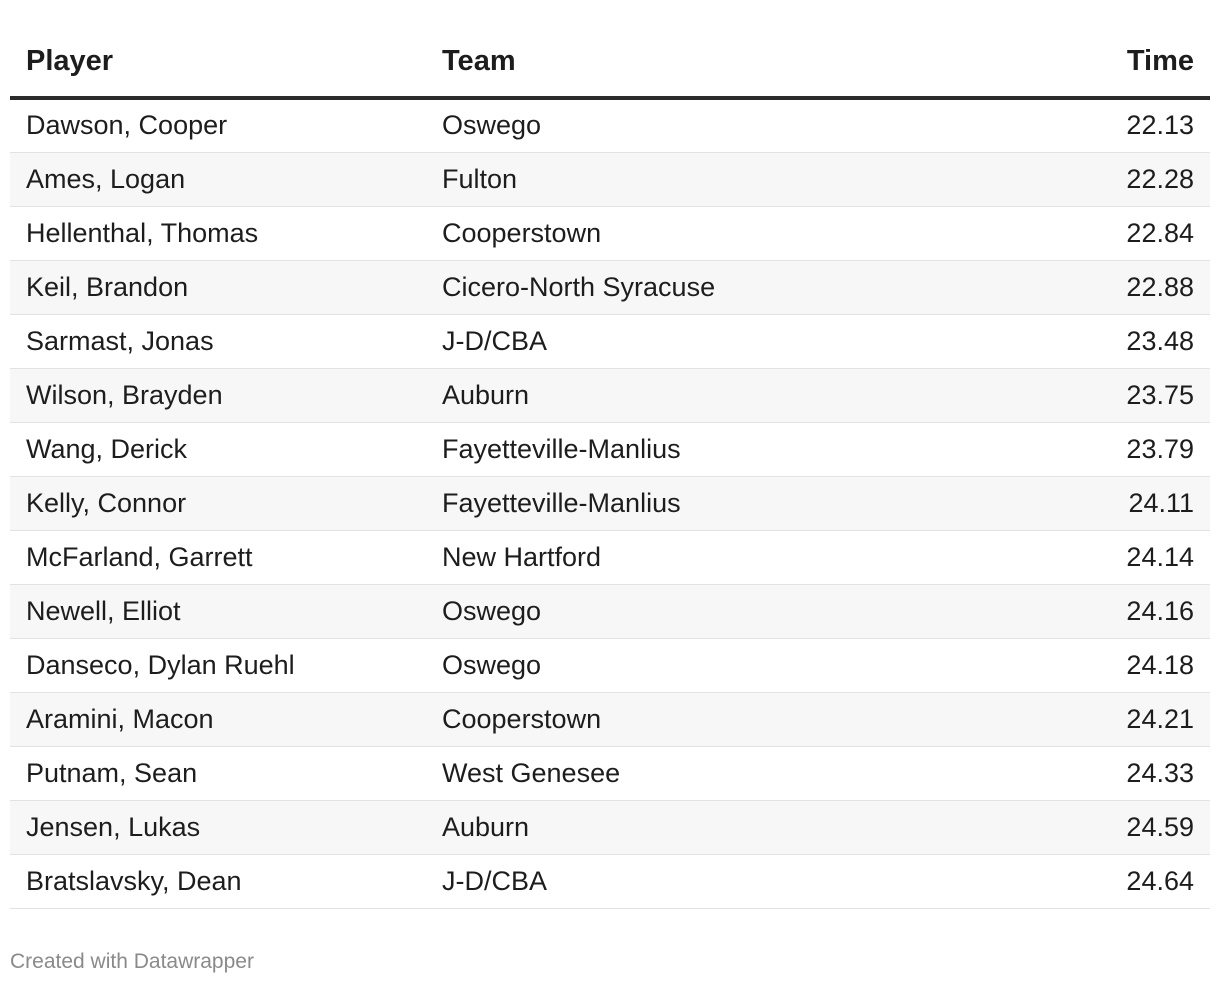 The width and height of the screenshot is (1220, 986). I want to click on table-cell: 22.13, so click(1118, 125).